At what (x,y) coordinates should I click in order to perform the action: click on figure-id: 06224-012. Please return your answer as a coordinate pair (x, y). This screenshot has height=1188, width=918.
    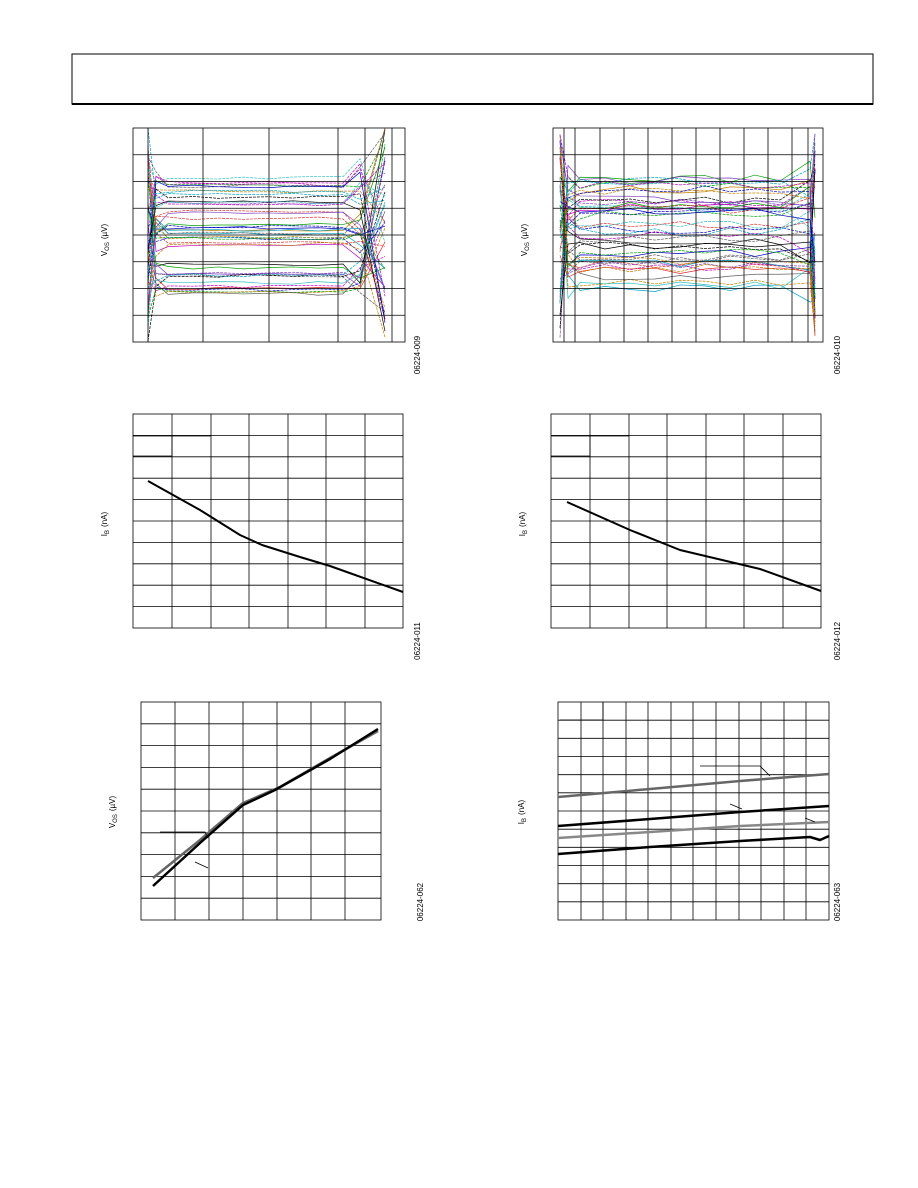
    Looking at the image, I should click on (837, 640).